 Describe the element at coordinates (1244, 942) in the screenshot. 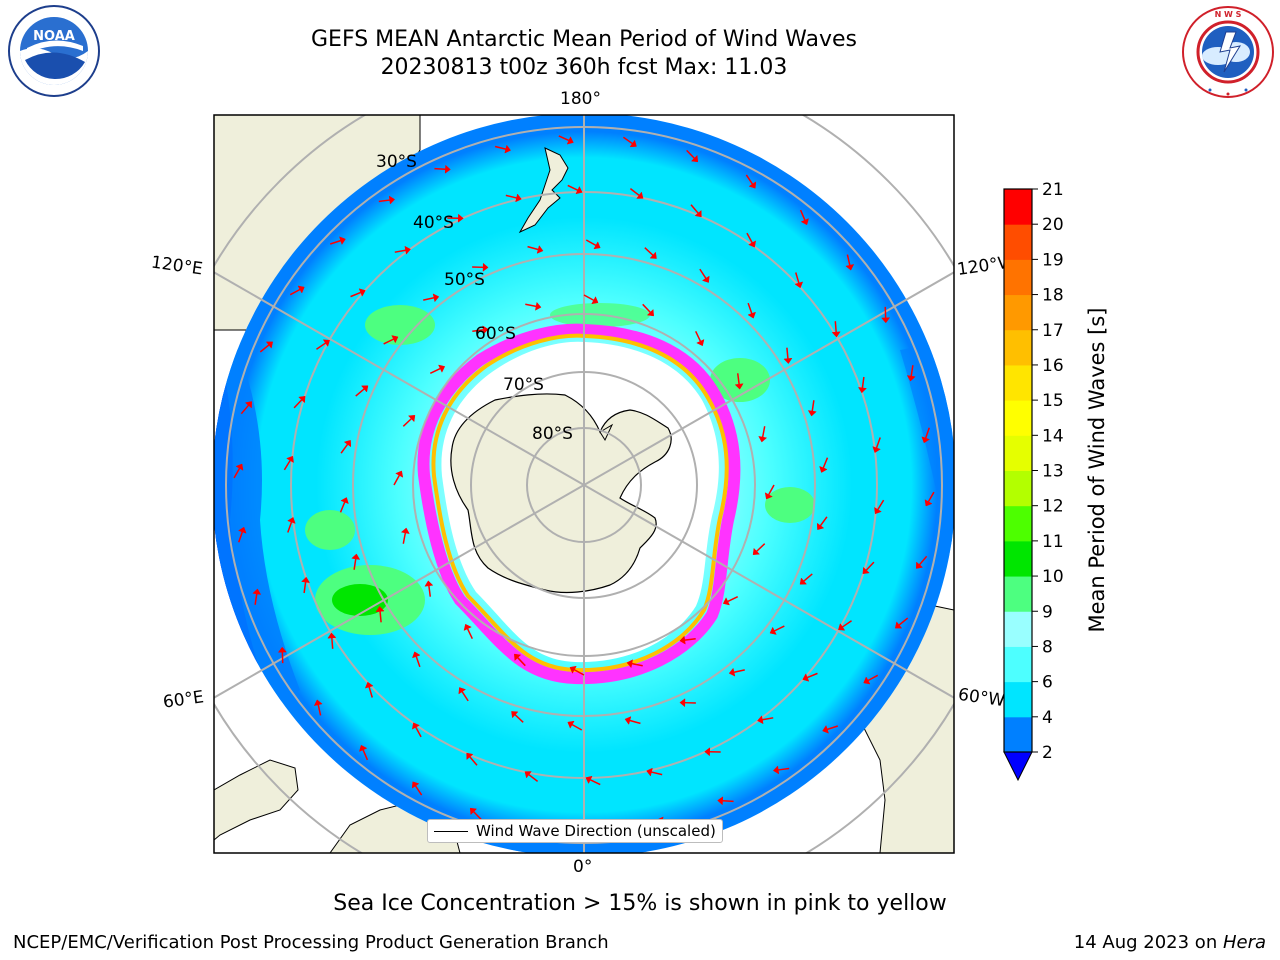

I see `credit-machine: Hera` at that location.